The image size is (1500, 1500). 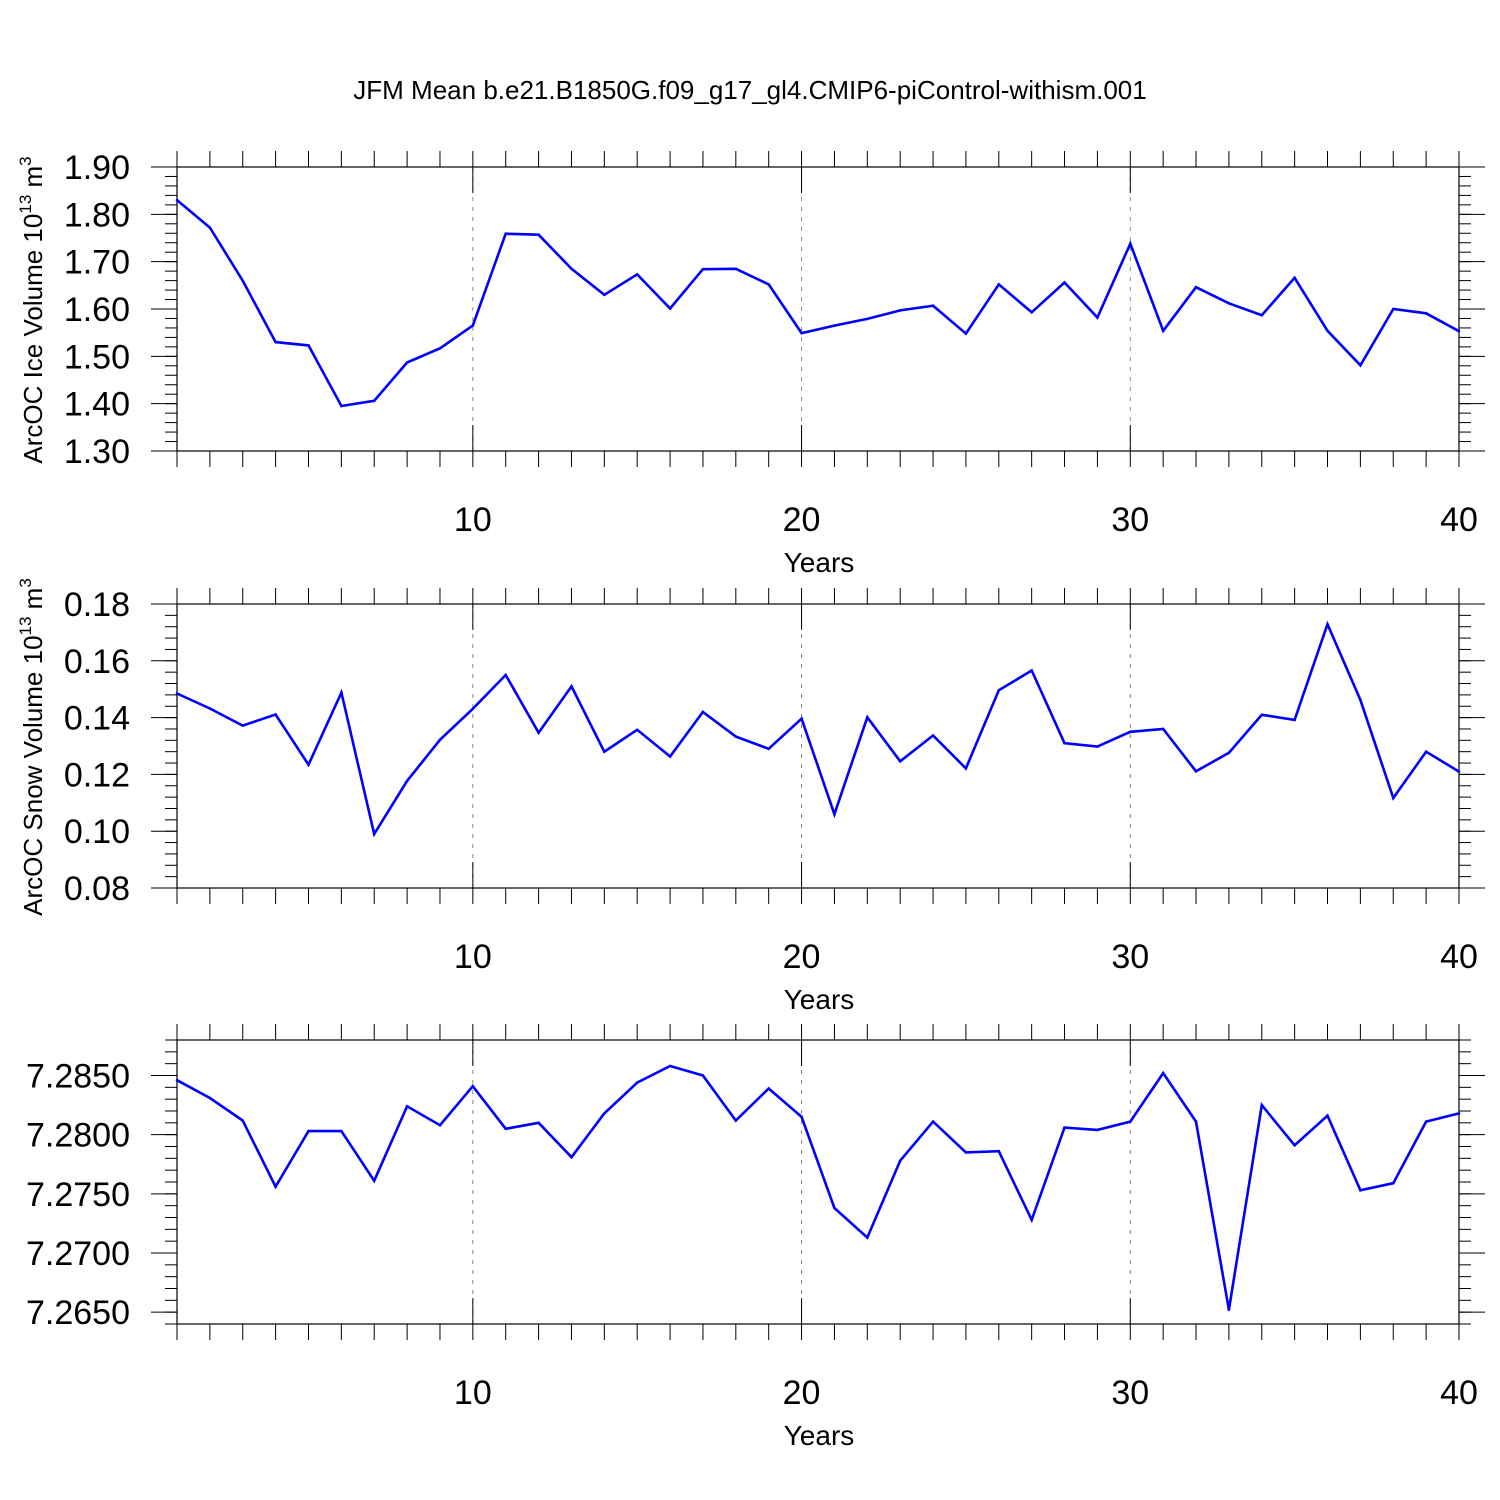 What do you see at coordinates (97, 215) in the screenshot?
I see `y-tick-label: 1.80` at bounding box center [97, 215].